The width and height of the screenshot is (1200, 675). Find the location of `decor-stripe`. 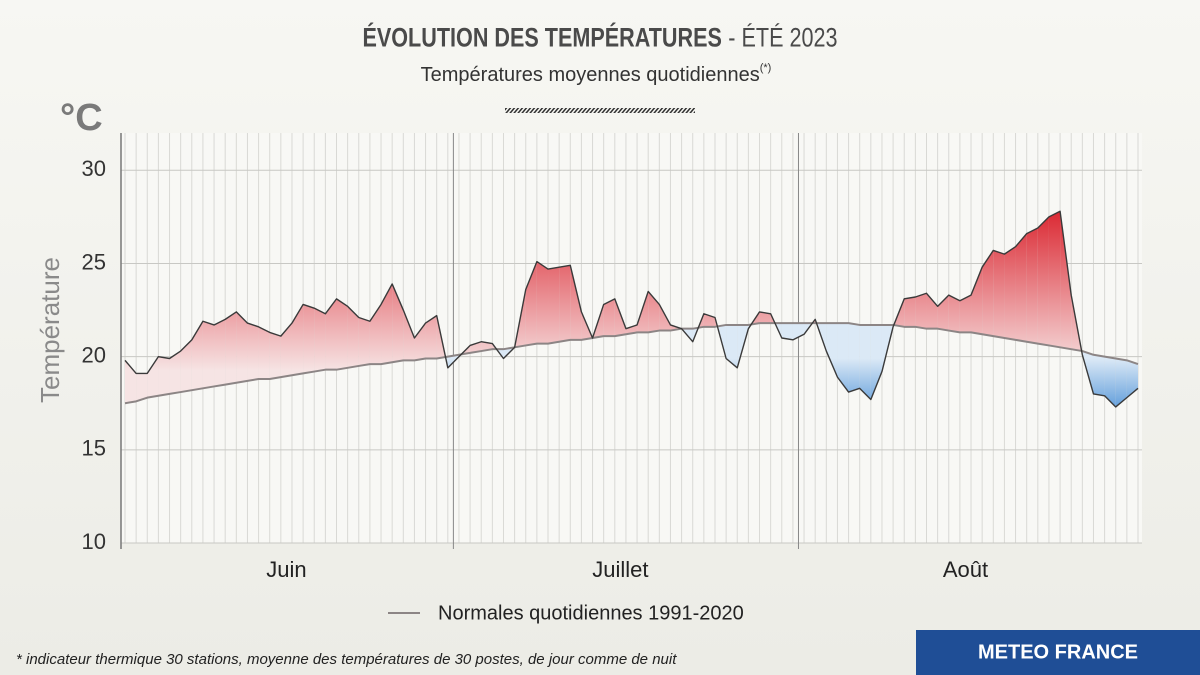

decor-stripe is located at coordinates (600, 110).